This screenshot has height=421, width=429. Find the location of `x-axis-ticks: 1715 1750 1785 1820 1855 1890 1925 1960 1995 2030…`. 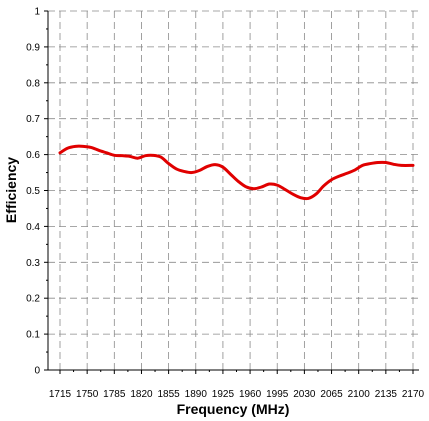

x-axis-ticks: 1715 1750 1785 1820 1855 1890 1925 1960 1995 2030… is located at coordinates (237, 385).